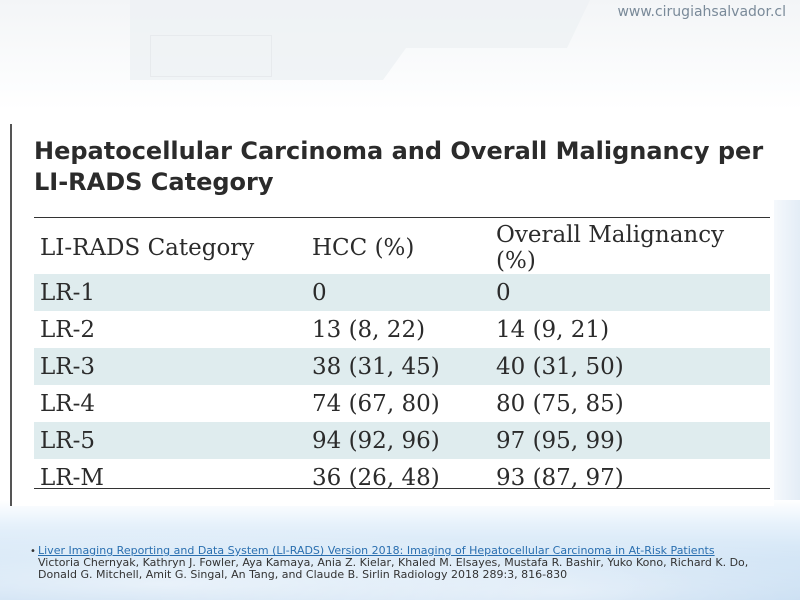  What do you see at coordinates (319, 292) in the screenshot?
I see `cell-hcc: 0` at bounding box center [319, 292].